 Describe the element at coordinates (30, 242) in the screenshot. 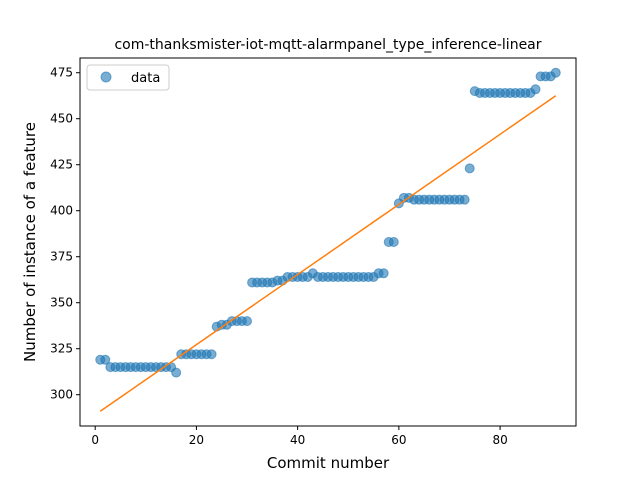

I see `y-axis-label: Number of instance of a feature` at that location.